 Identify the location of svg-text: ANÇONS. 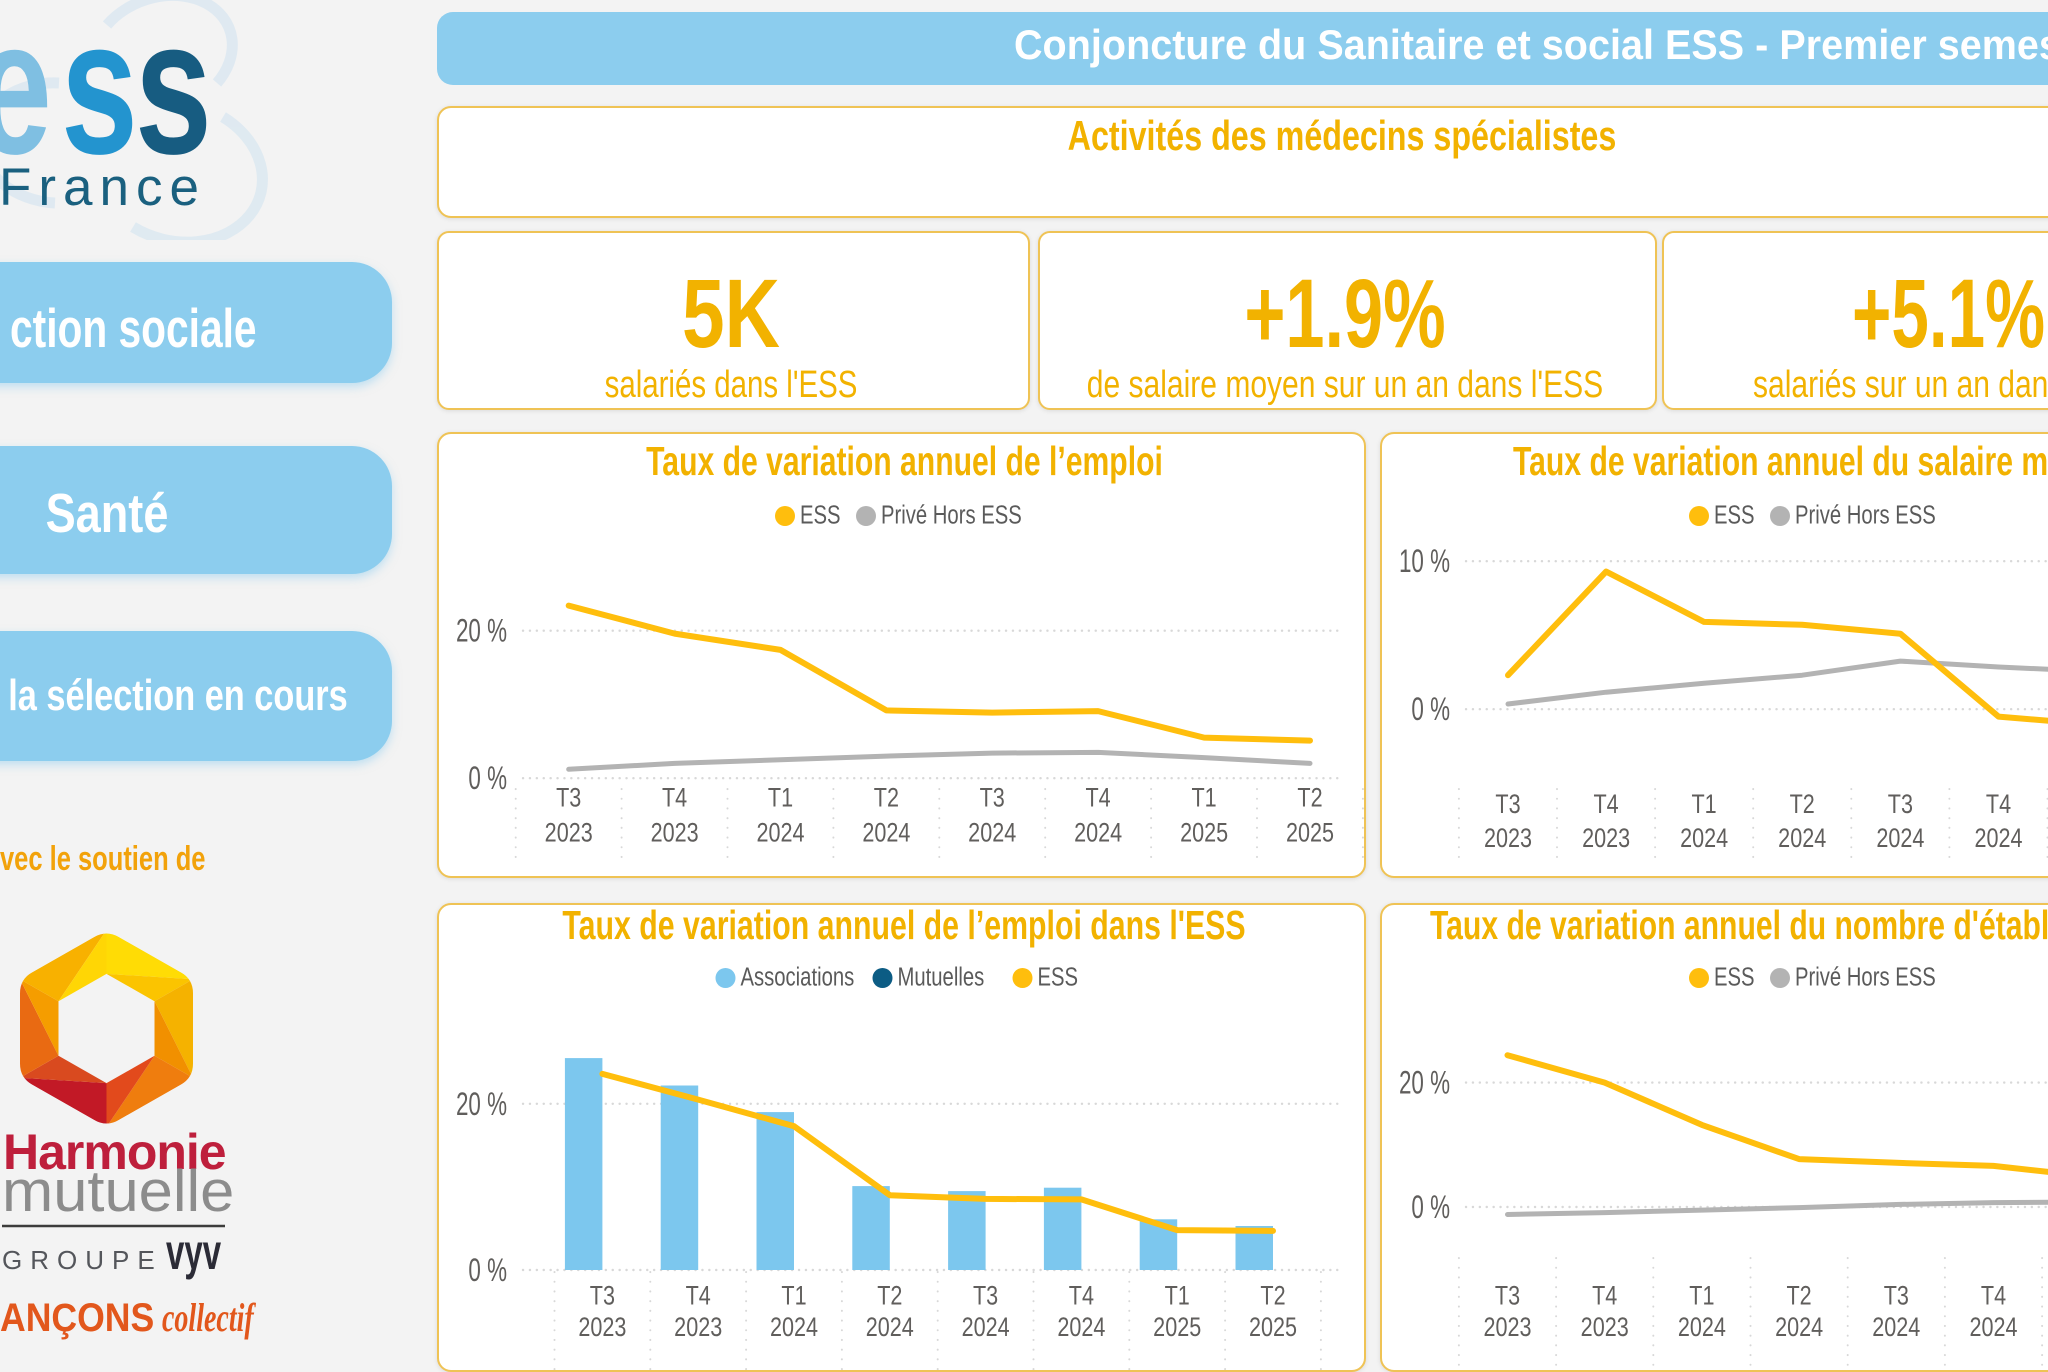
(77, 1318).